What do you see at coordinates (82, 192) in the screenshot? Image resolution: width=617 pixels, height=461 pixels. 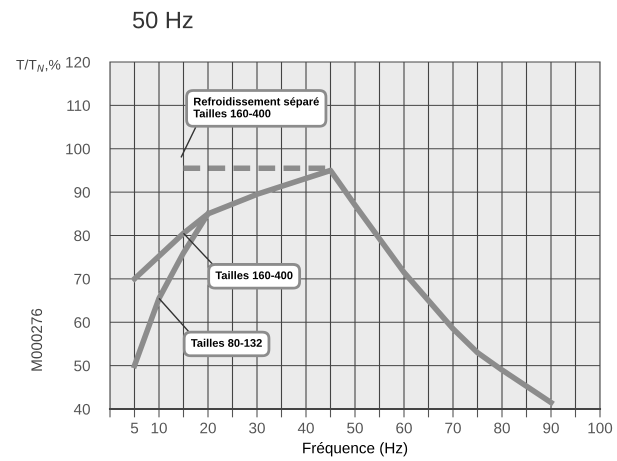 I see `y-tick-label: 90` at bounding box center [82, 192].